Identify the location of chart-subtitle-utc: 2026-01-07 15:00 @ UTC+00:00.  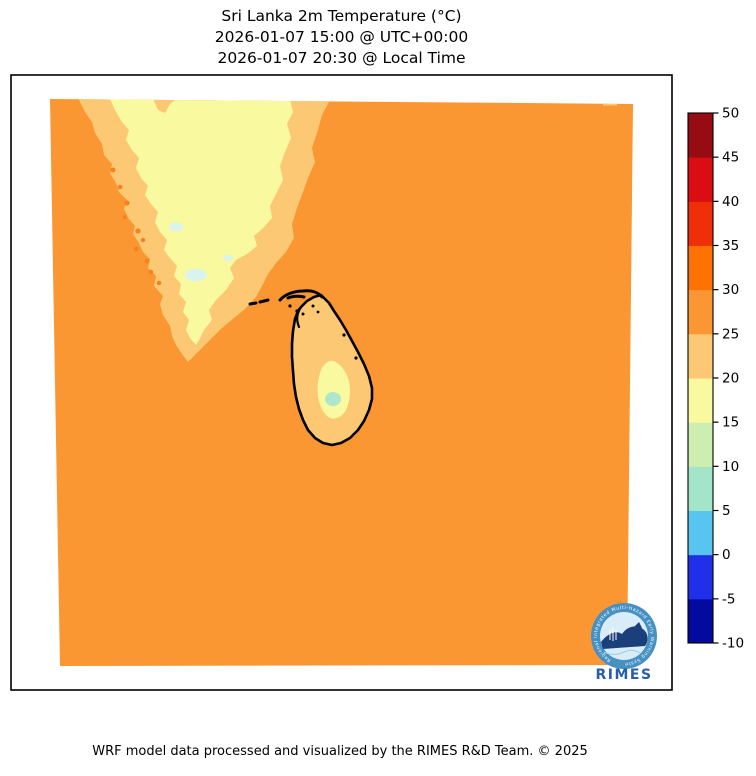
(341, 37).